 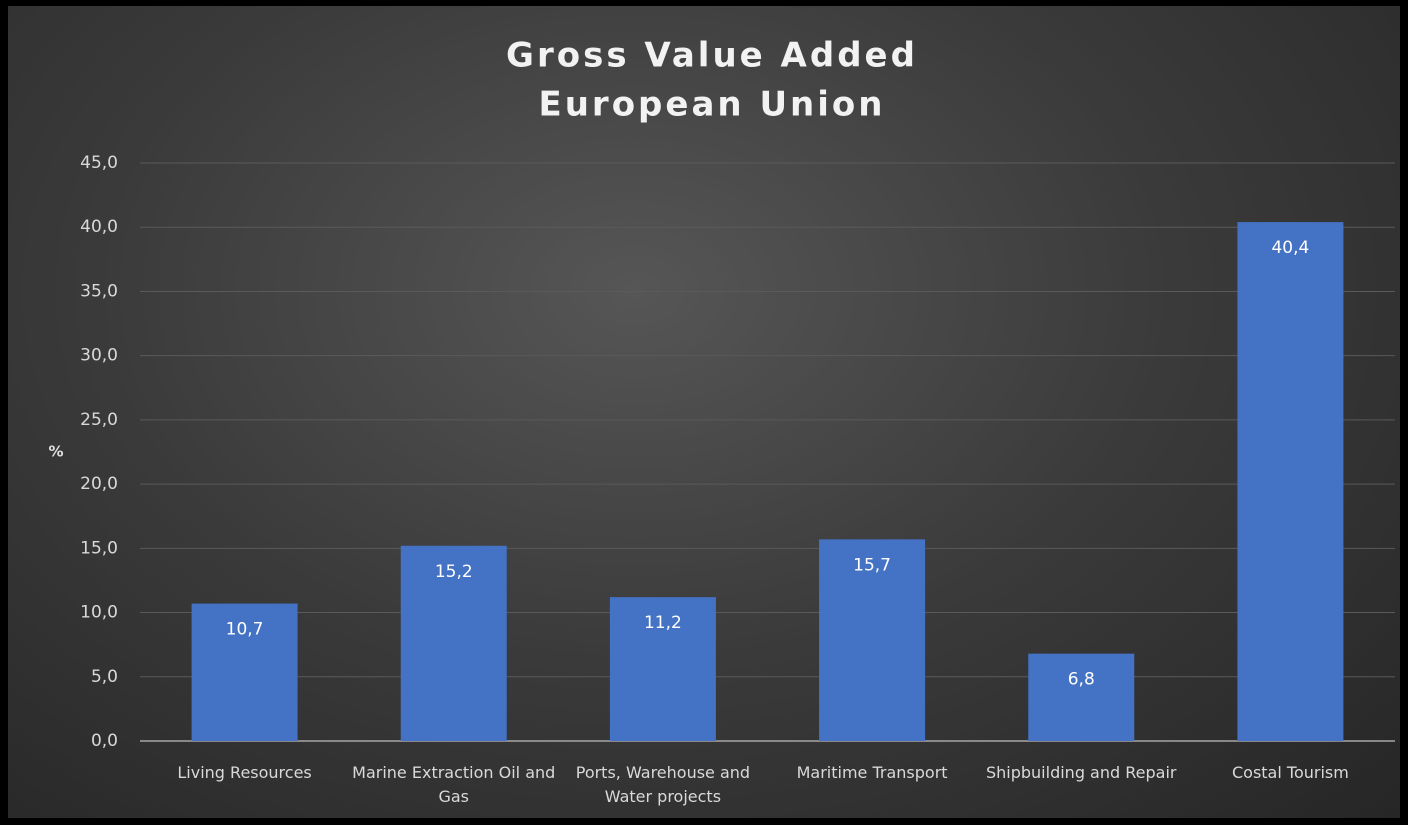 What do you see at coordinates (55, 452) in the screenshot?
I see `y-axis-label: %` at bounding box center [55, 452].